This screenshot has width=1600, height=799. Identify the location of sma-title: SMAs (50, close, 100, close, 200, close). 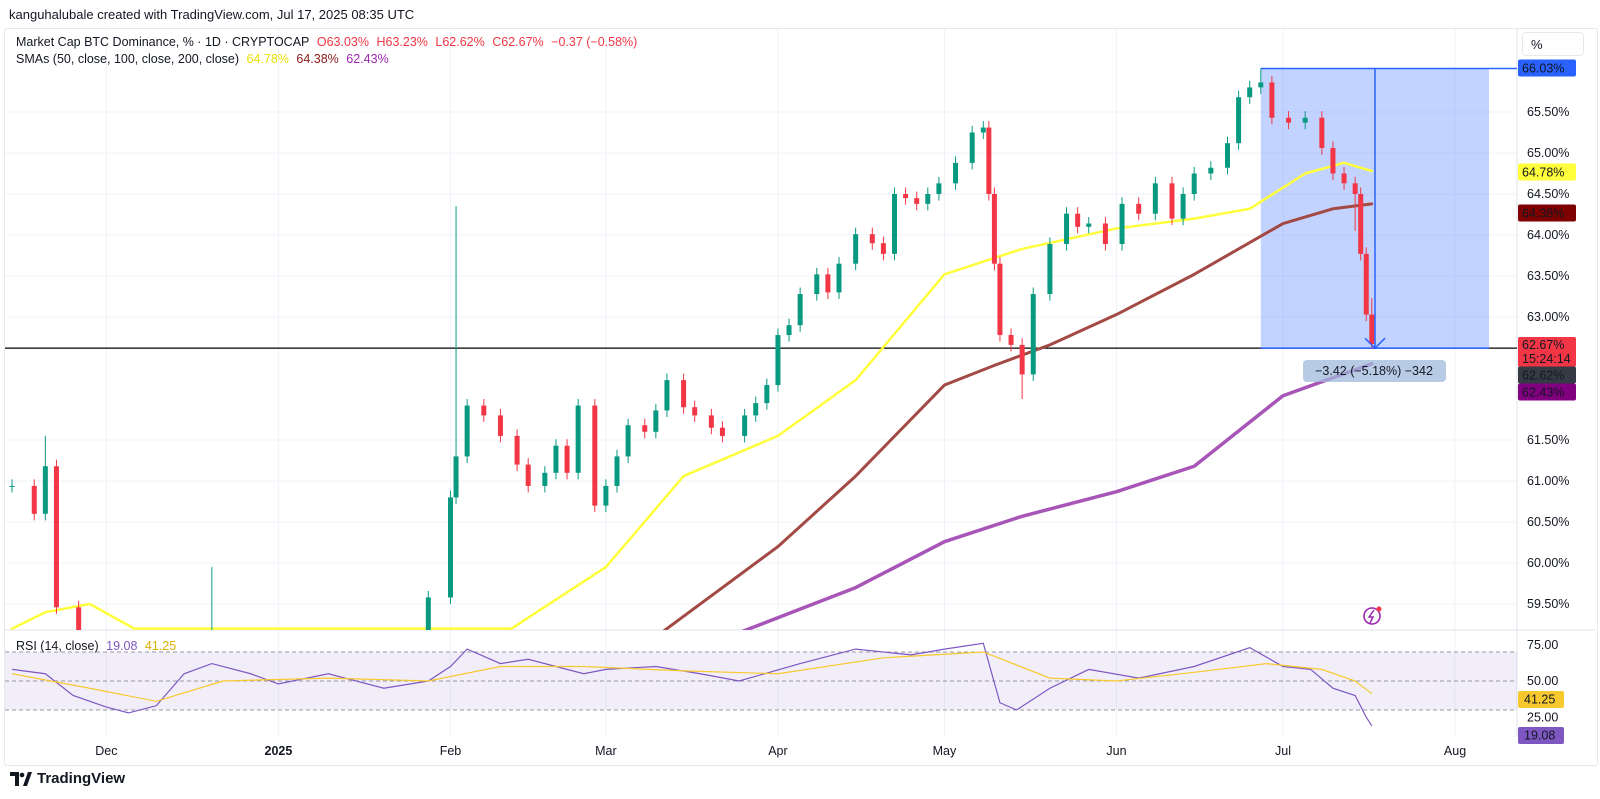
(128, 59).